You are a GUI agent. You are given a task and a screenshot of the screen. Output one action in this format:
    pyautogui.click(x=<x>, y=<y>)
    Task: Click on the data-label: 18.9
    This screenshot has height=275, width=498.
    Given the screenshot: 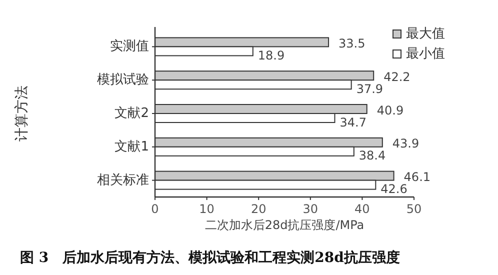 What is the action you would take?
    pyautogui.click(x=271, y=55)
    